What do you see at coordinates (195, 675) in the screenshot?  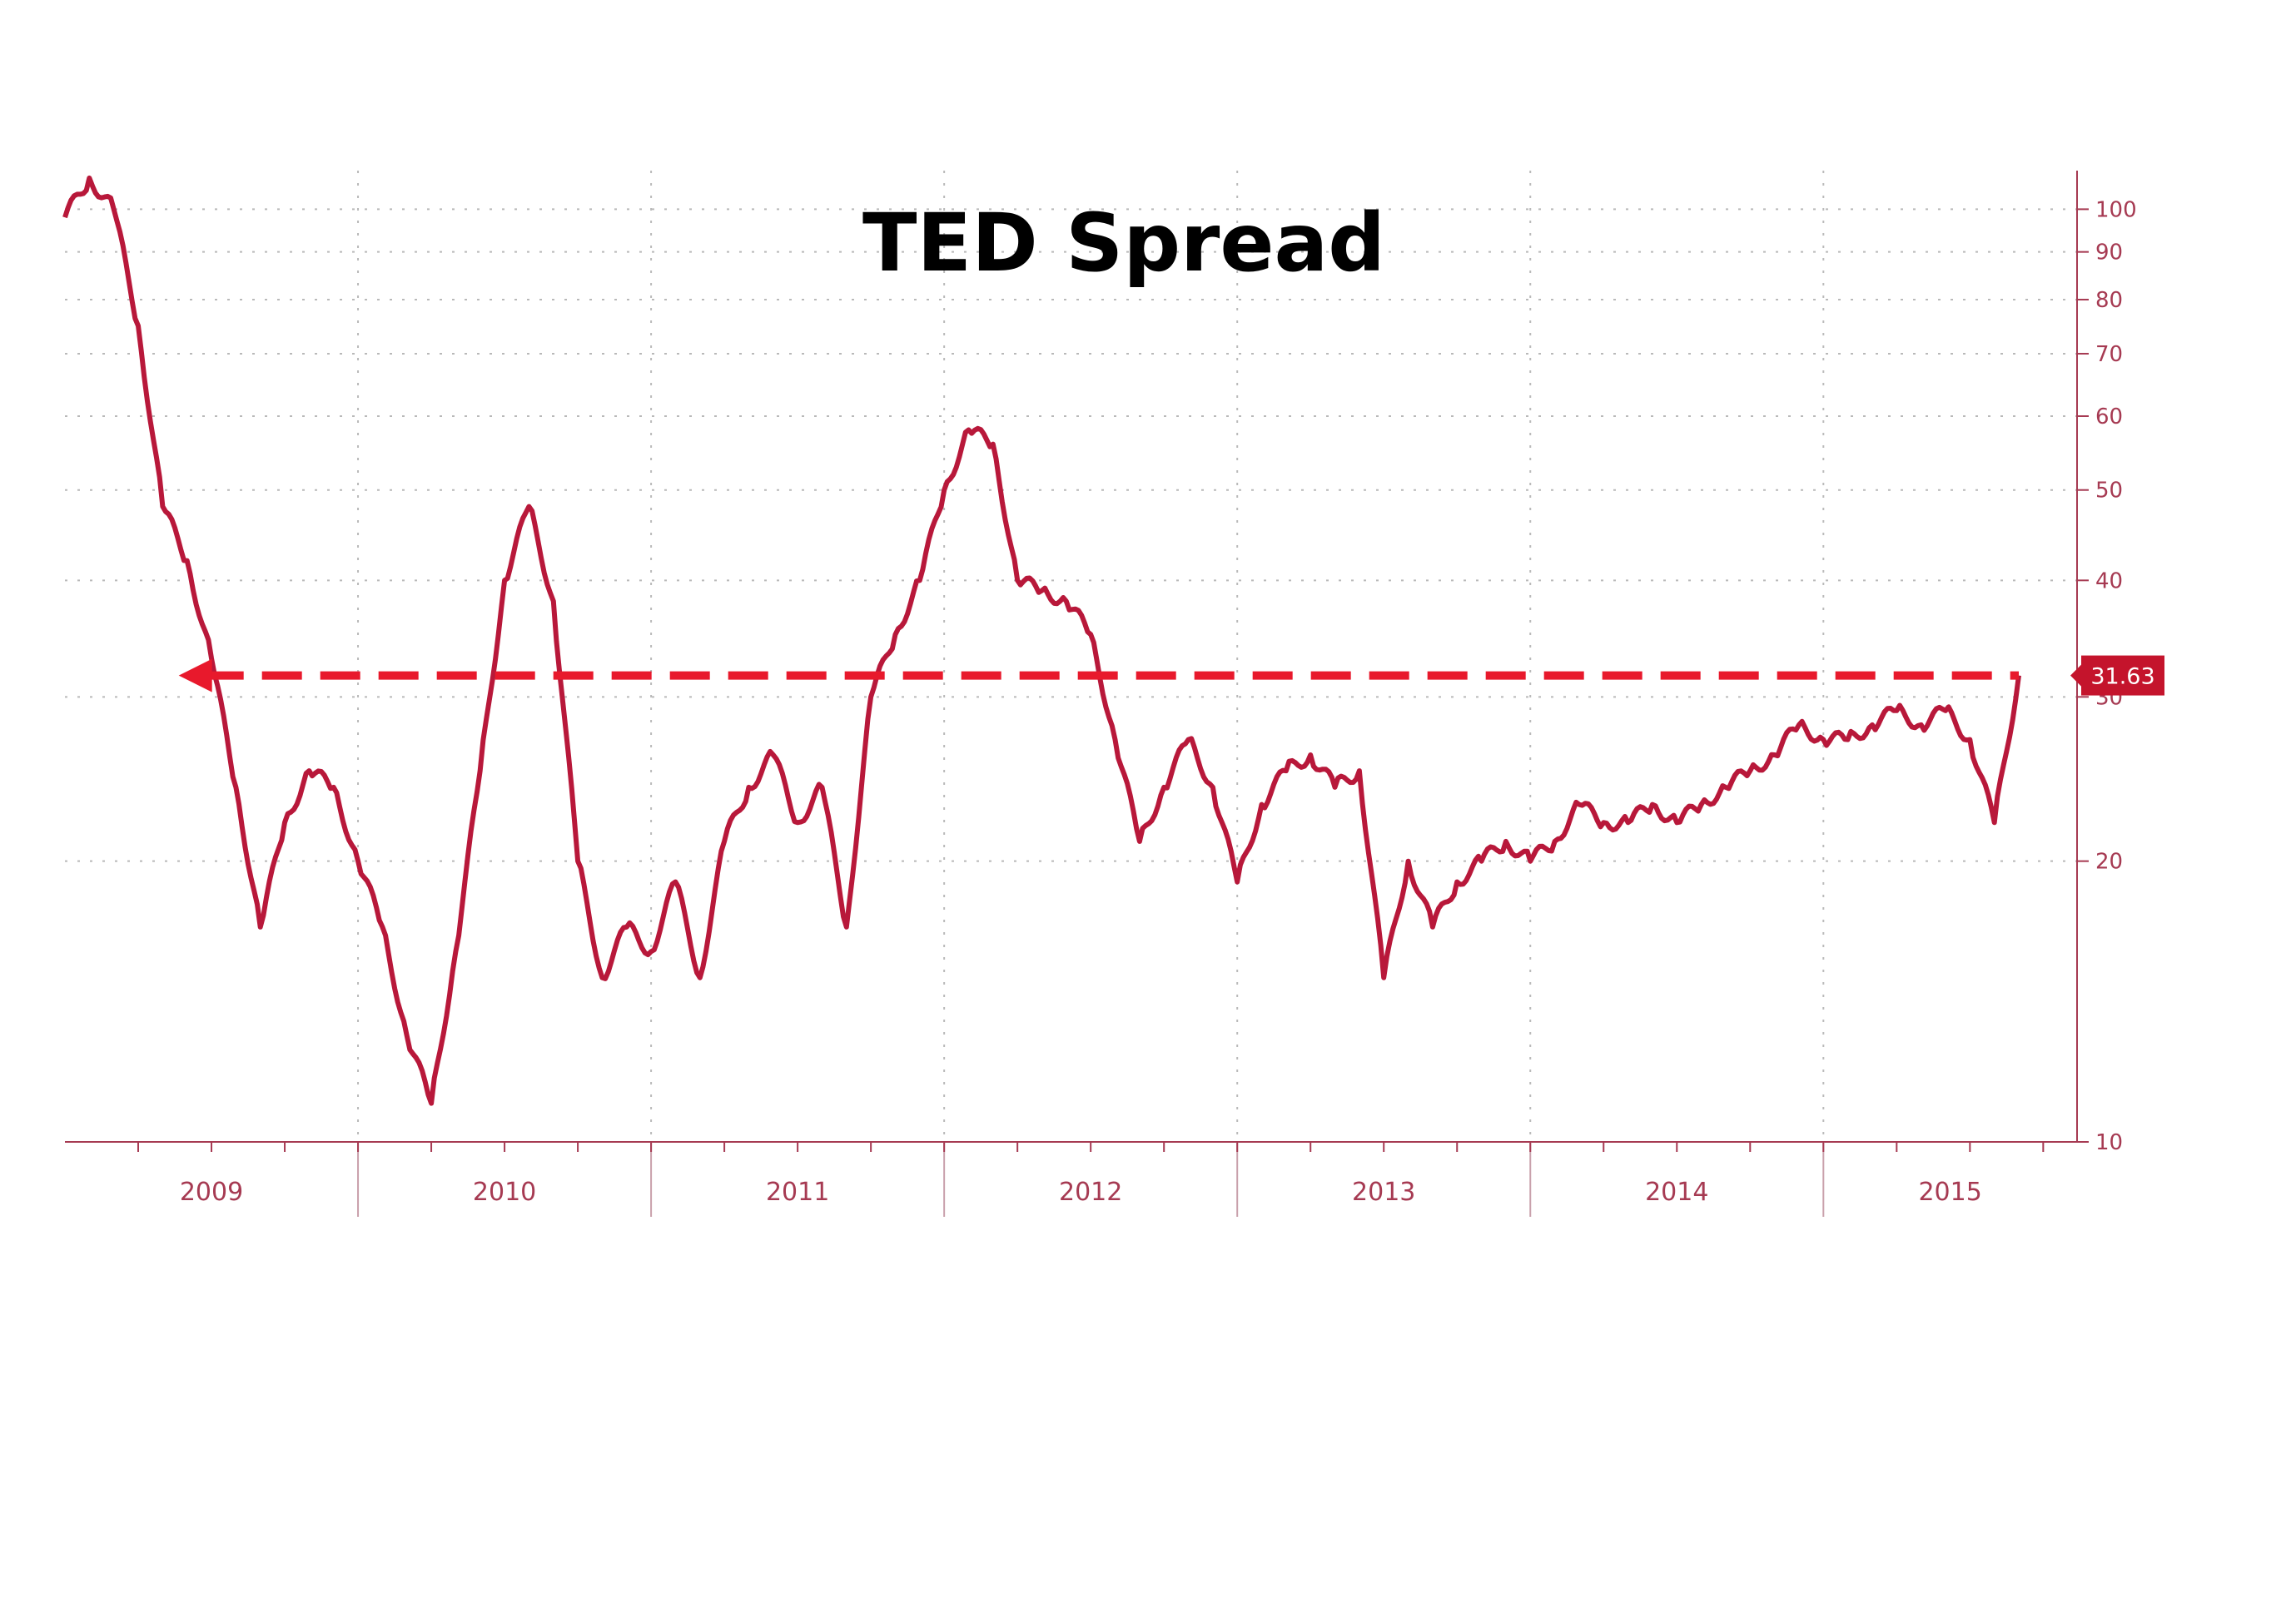 I see `reference-arrowhead` at bounding box center [195, 675].